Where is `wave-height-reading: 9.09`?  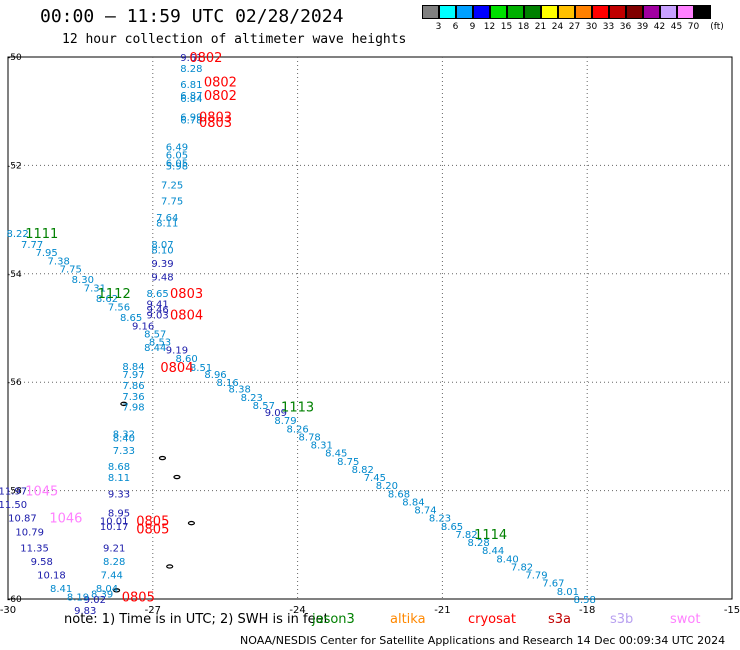 wave-height-reading: 9.09 is located at coordinates (276, 413).